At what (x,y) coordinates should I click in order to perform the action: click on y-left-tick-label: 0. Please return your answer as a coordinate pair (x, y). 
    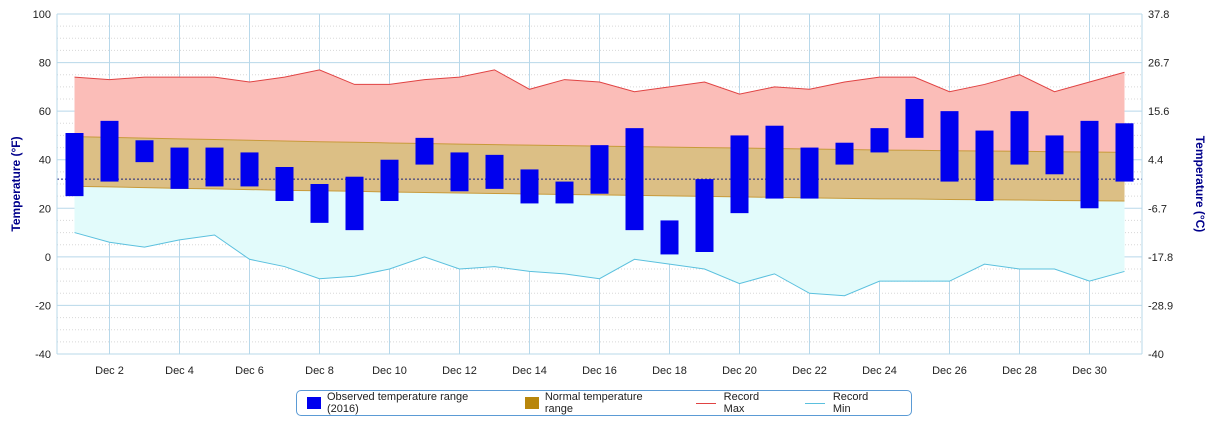
    Looking at the image, I should click on (48, 258).